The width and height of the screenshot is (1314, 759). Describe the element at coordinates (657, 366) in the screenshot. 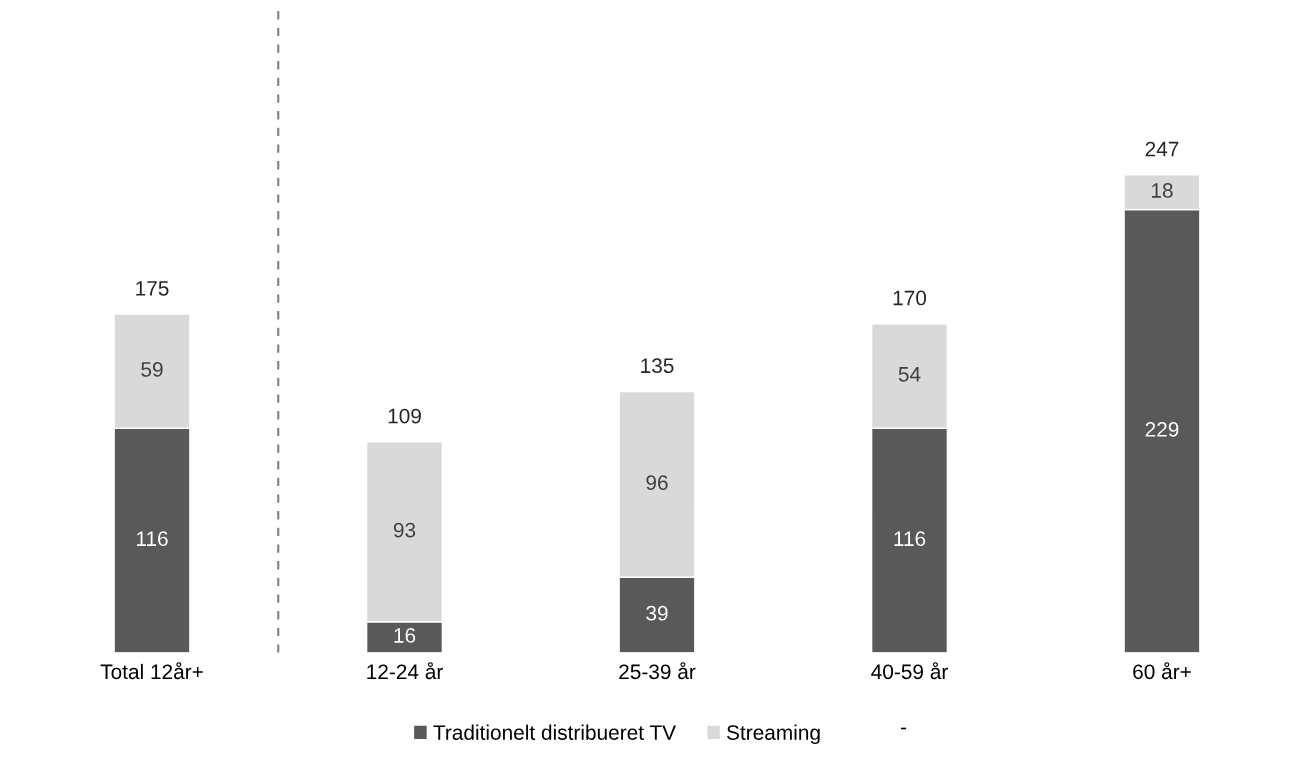

I see `total-label: 135` at that location.